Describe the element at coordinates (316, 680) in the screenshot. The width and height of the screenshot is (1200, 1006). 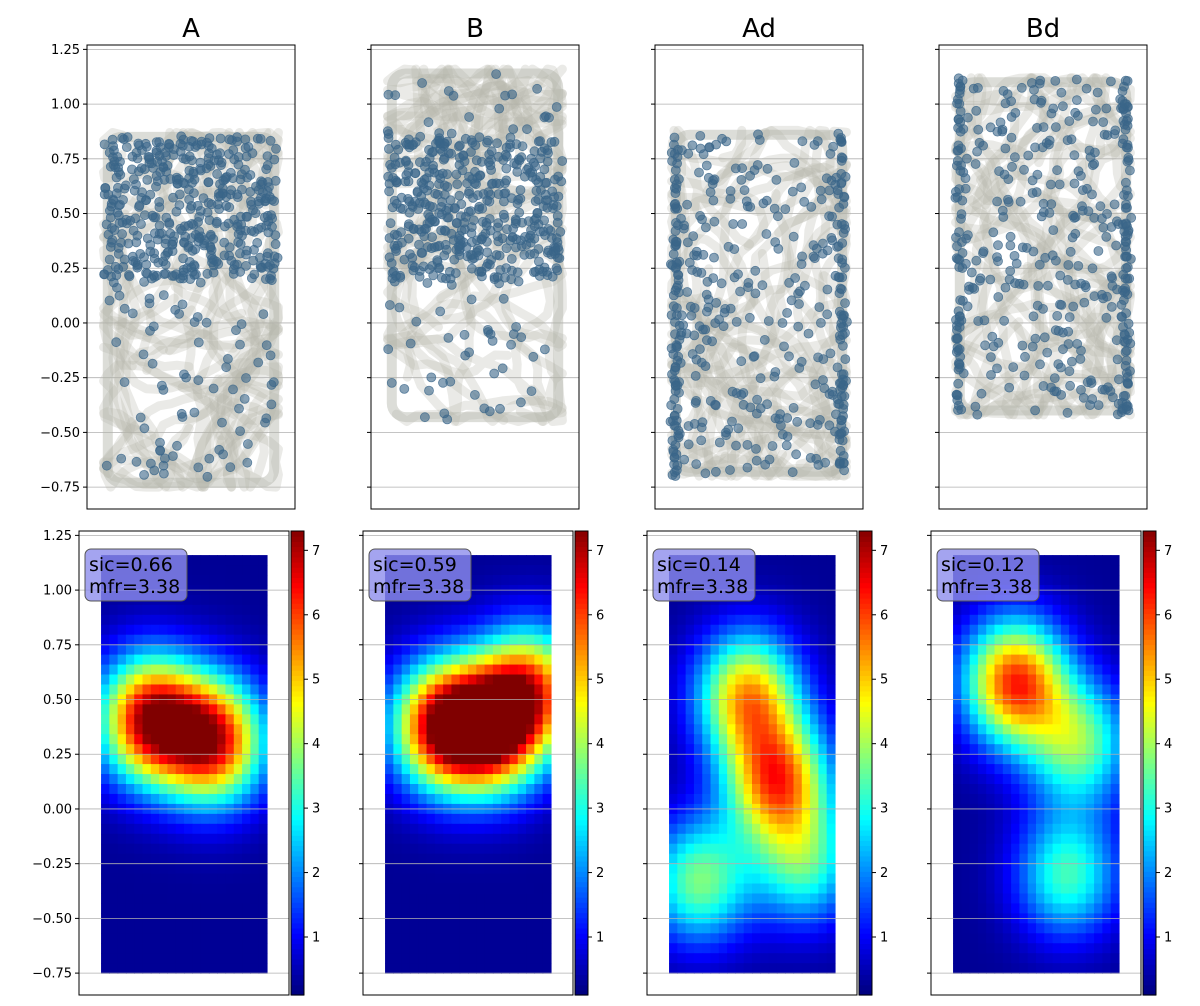
I see `bottom-panel-1-colorbar-tick-label: 5` at that location.